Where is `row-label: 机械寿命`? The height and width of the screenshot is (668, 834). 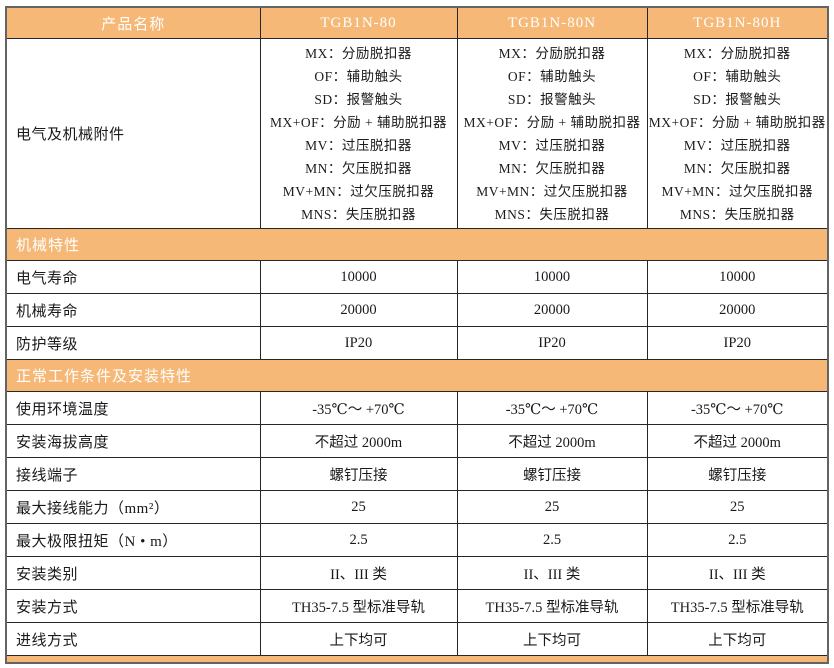
row-label: 机械寿命 is located at coordinates (133, 310).